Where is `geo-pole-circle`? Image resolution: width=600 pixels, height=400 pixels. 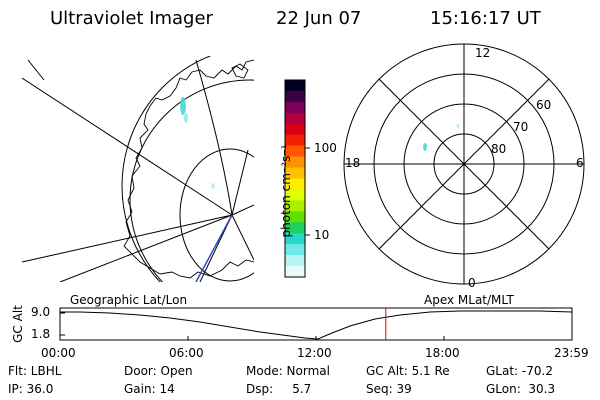 geo-pole-circle is located at coordinates (216, 215).